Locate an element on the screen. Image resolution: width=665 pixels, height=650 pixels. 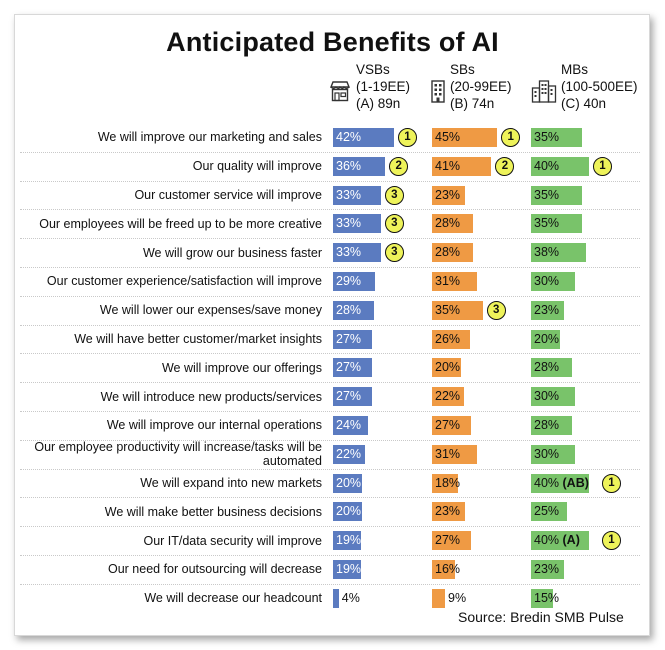
value-text: 33% is located at coordinates (349, 194).